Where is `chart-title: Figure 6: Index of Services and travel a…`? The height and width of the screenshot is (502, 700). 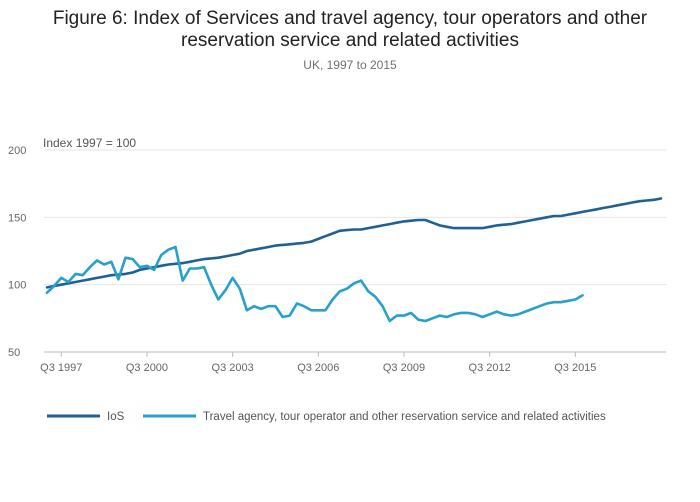 chart-title: Figure 6: Index of Services and travel a… is located at coordinates (350, 30).